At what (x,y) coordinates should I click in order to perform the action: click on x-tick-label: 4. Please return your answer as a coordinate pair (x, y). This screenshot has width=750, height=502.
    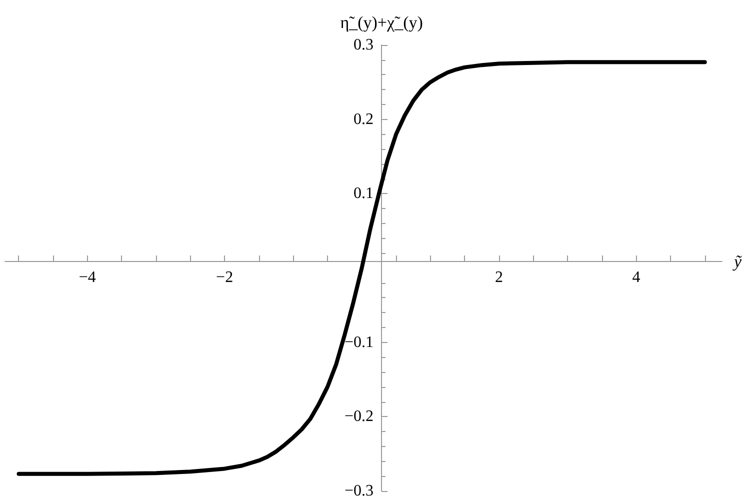
    Looking at the image, I should click on (636, 277).